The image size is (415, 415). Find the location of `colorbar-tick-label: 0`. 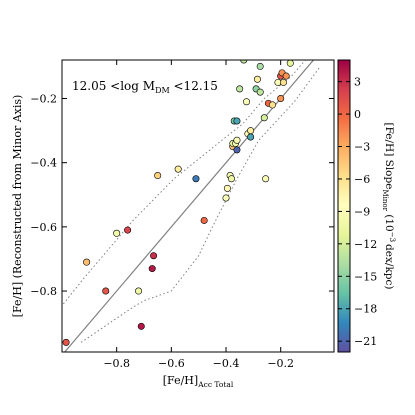

colorbar-tick-label: 0 is located at coordinates (357, 114).